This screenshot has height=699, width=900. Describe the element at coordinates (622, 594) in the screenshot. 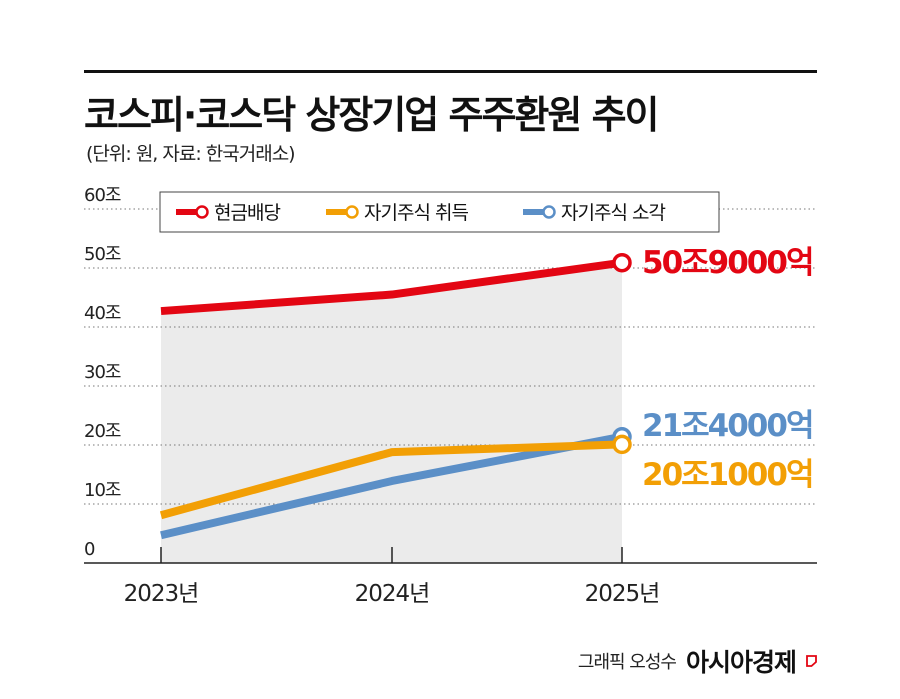

I see `x-tick-label: 2025년` at that location.